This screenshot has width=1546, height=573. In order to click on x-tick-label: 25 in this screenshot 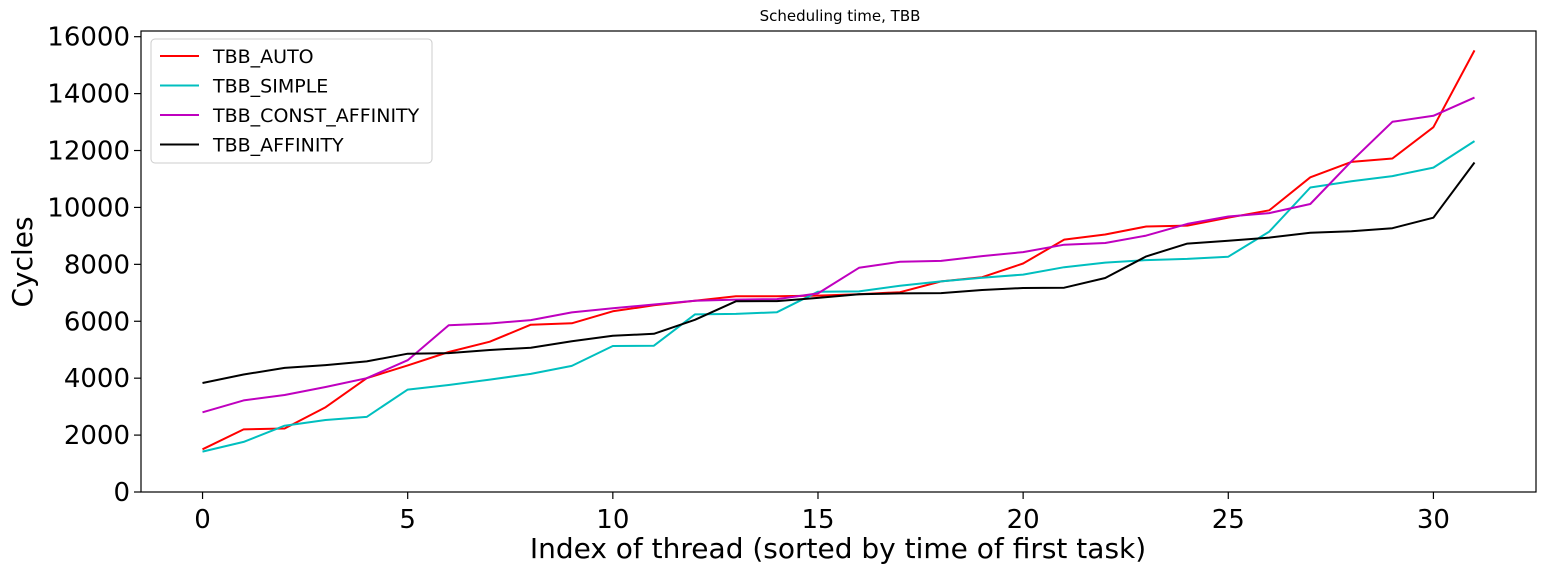, I will do `click(1228, 520)`.